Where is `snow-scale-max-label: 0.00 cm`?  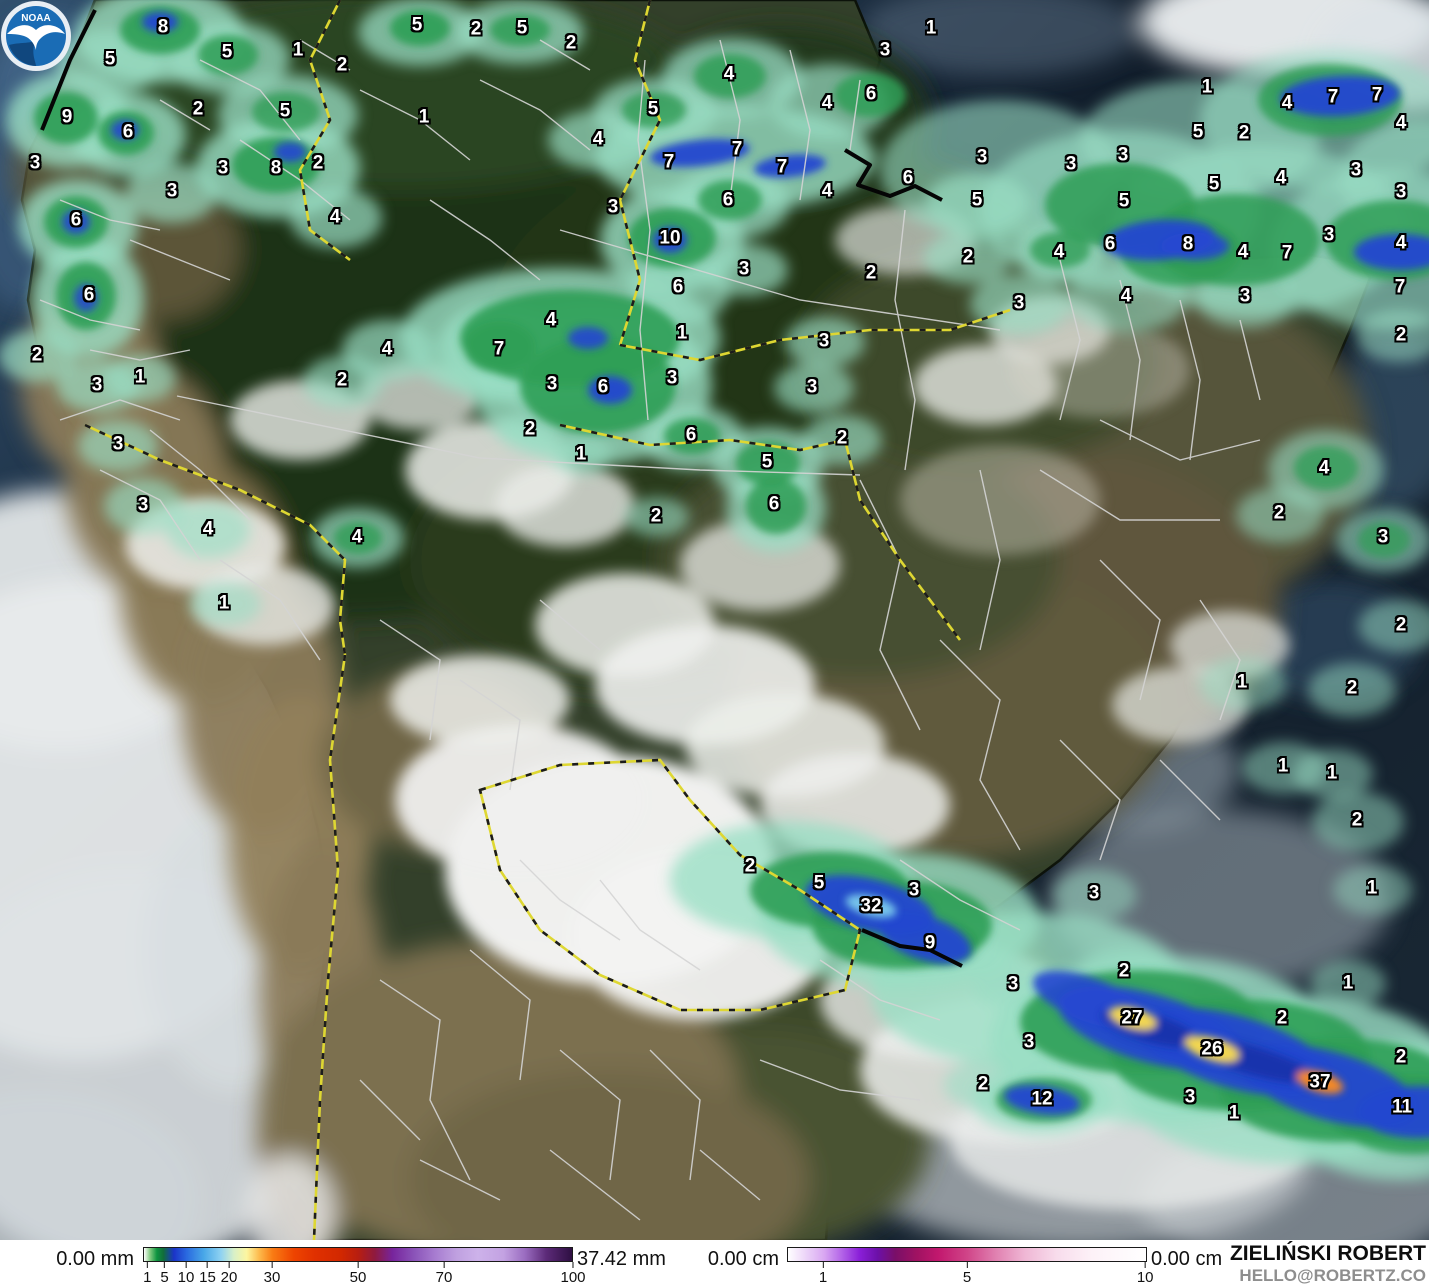 snow-scale-max-label: 0.00 cm is located at coordinates (1187, 1259).